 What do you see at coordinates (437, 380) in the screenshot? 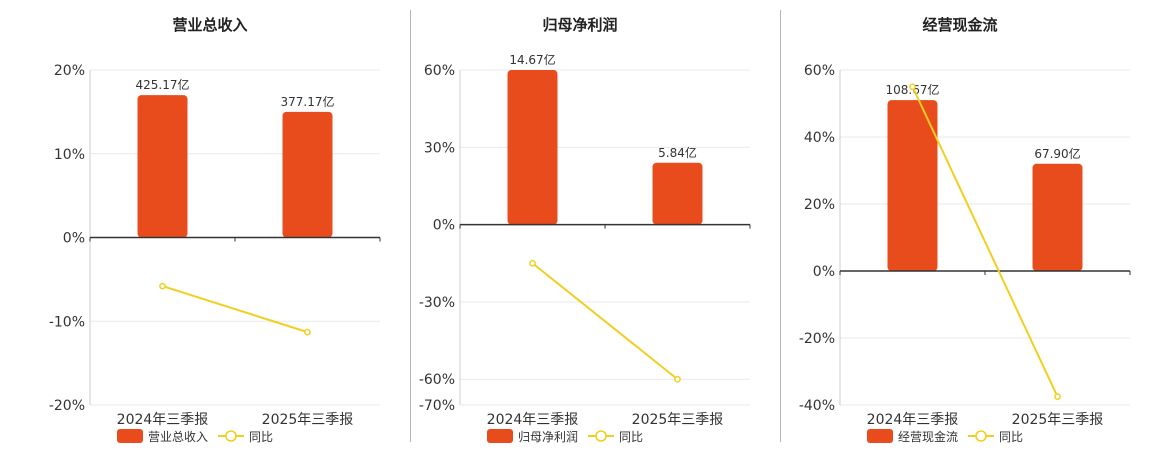
I see `y-tick-label: -60%` at bounding box center [437, 380].